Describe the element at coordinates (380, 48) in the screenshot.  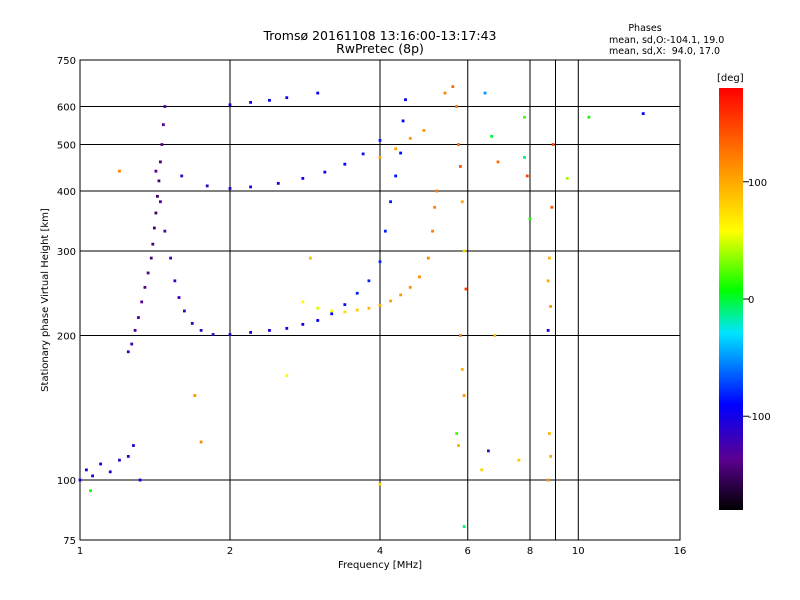
I see `chart-subtitle: RwPretec (8p)` at that location.